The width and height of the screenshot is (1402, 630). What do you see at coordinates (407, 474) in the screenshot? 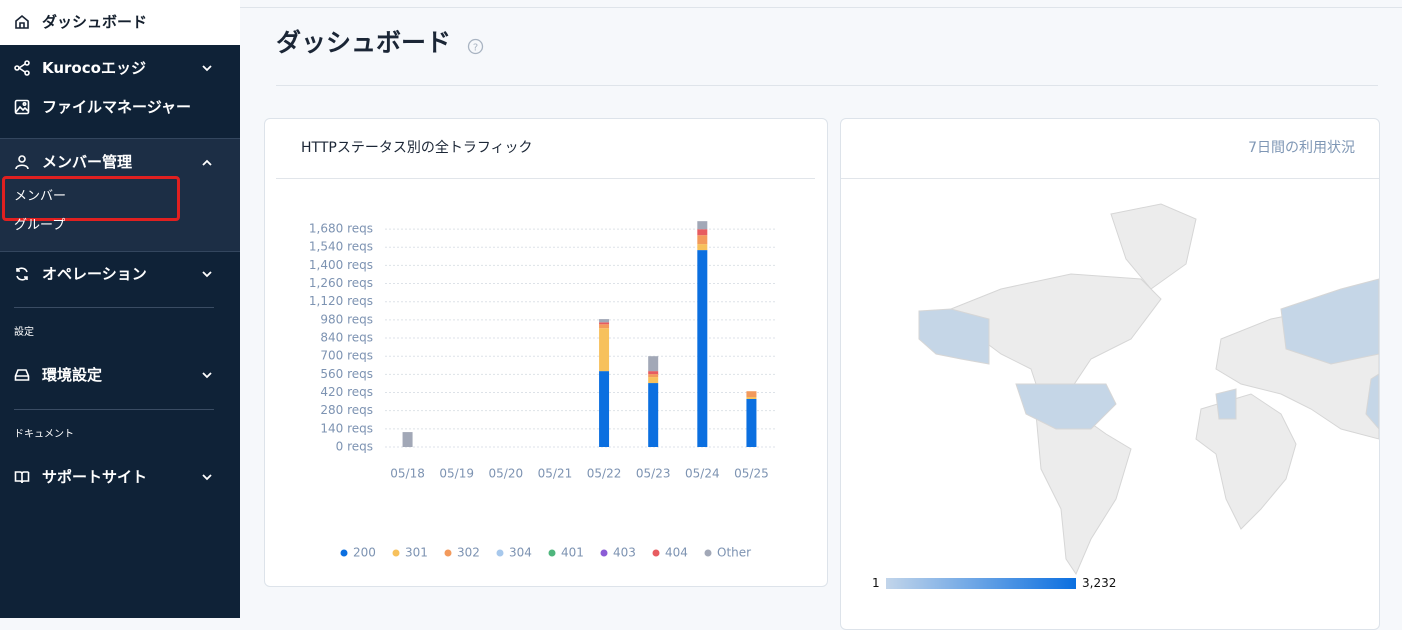
I see `x-tick-label: 05/18` at bounding box center [407, 474].